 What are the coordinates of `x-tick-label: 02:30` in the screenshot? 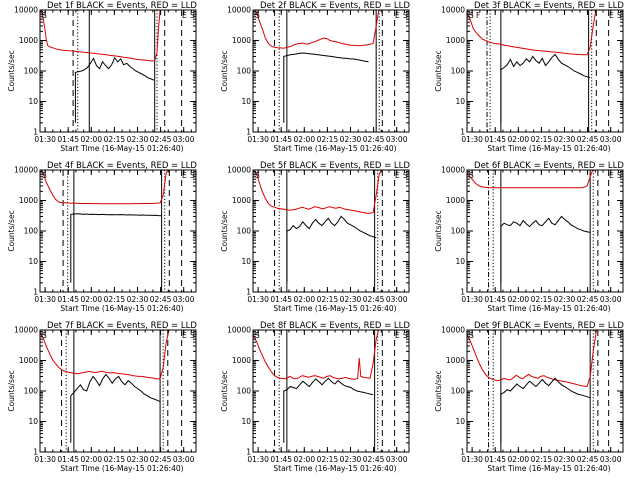 It's located at (351, 299).